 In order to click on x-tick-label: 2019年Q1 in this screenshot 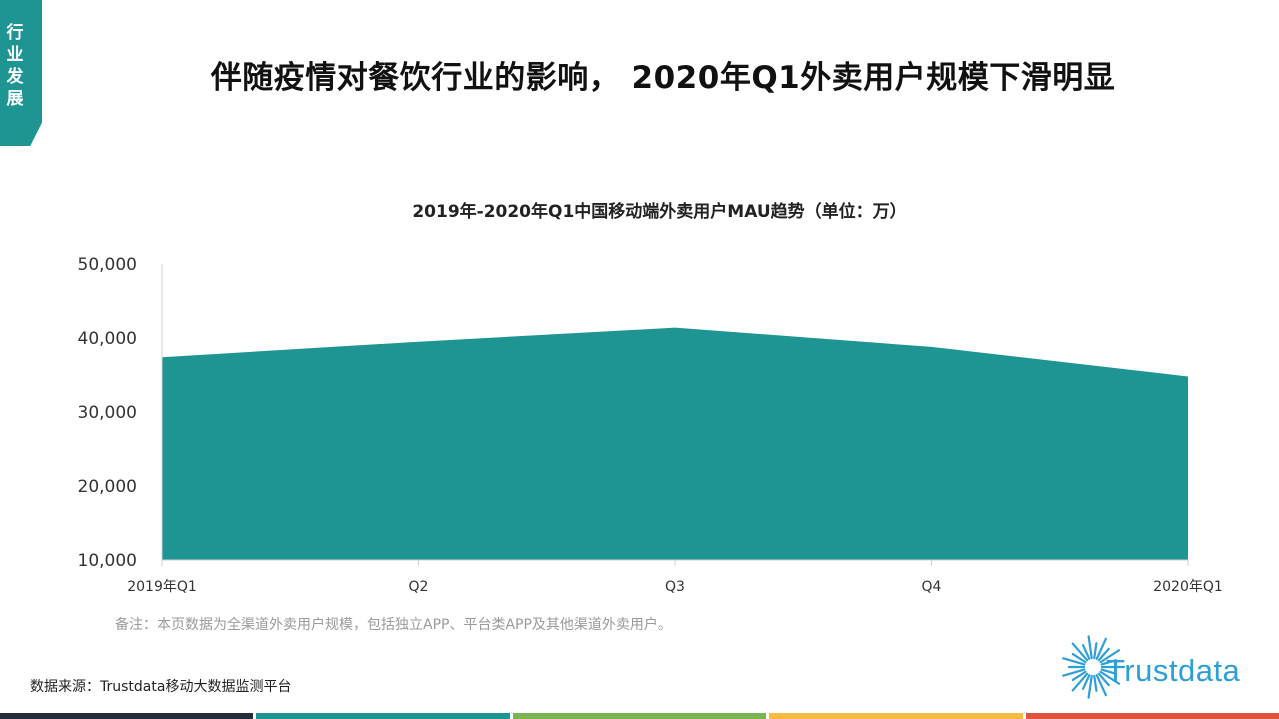, I will do `click(162, 587)`.